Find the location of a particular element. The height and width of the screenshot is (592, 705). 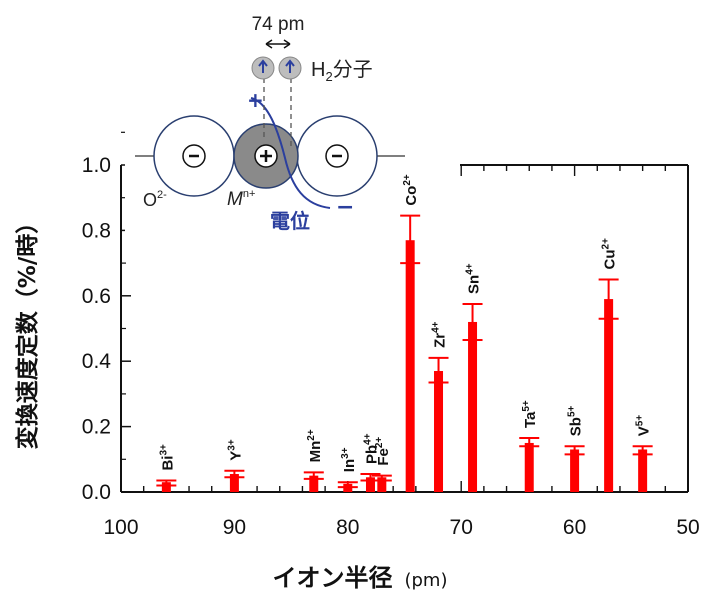

bar-mn is located at coordinates (314, 483).